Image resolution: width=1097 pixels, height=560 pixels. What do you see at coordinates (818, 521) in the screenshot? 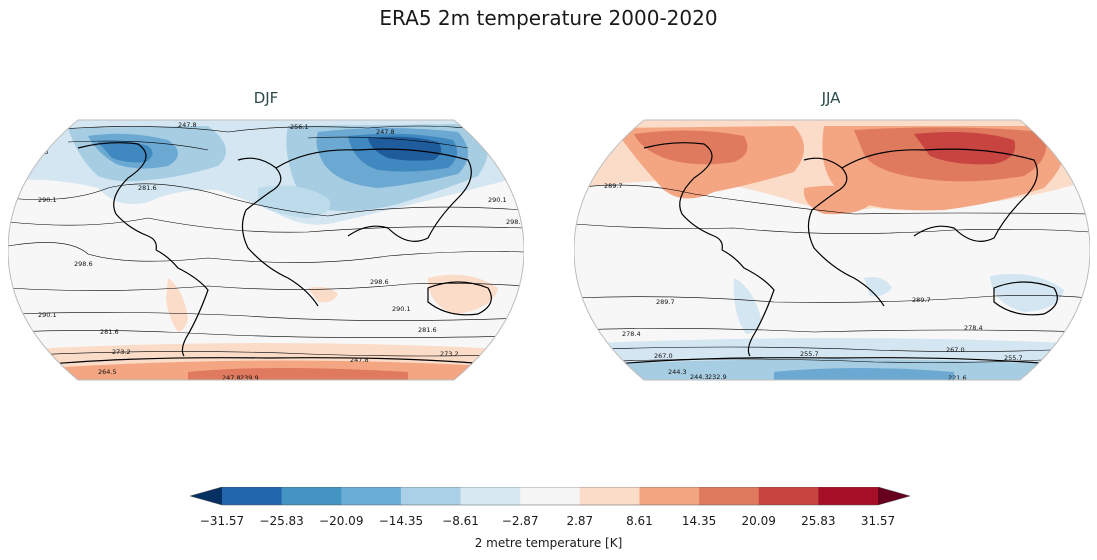
I see `colorbar-tick-label: 25.83` at bounding box center [818, 521].